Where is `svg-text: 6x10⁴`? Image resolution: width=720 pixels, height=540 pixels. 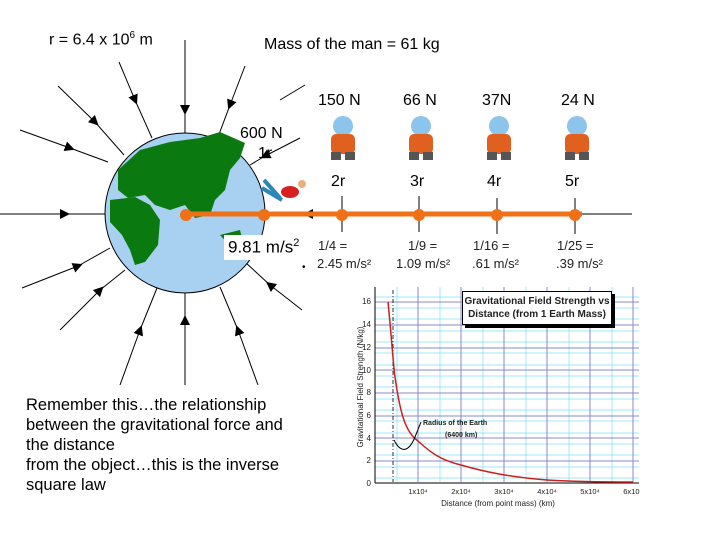 svg-text: 6x10⁴ is located at coordinates (631, 491).